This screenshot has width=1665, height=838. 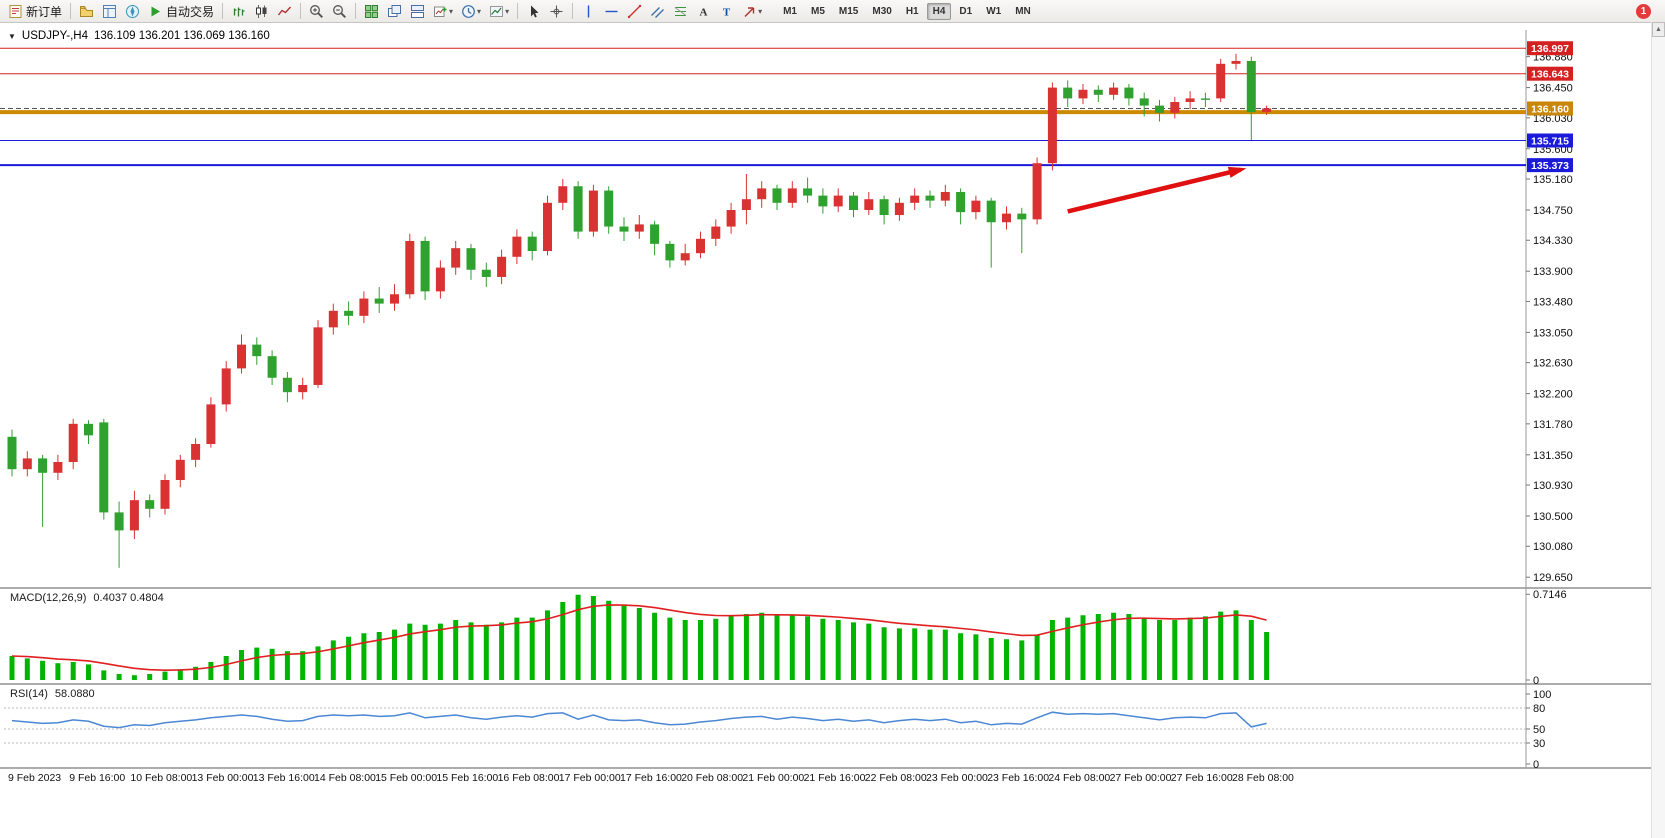 What do you see at coordinates (443, 11) in the screenshot?
I see `new-chart-button: ▾` at bounding box center [443, 11].